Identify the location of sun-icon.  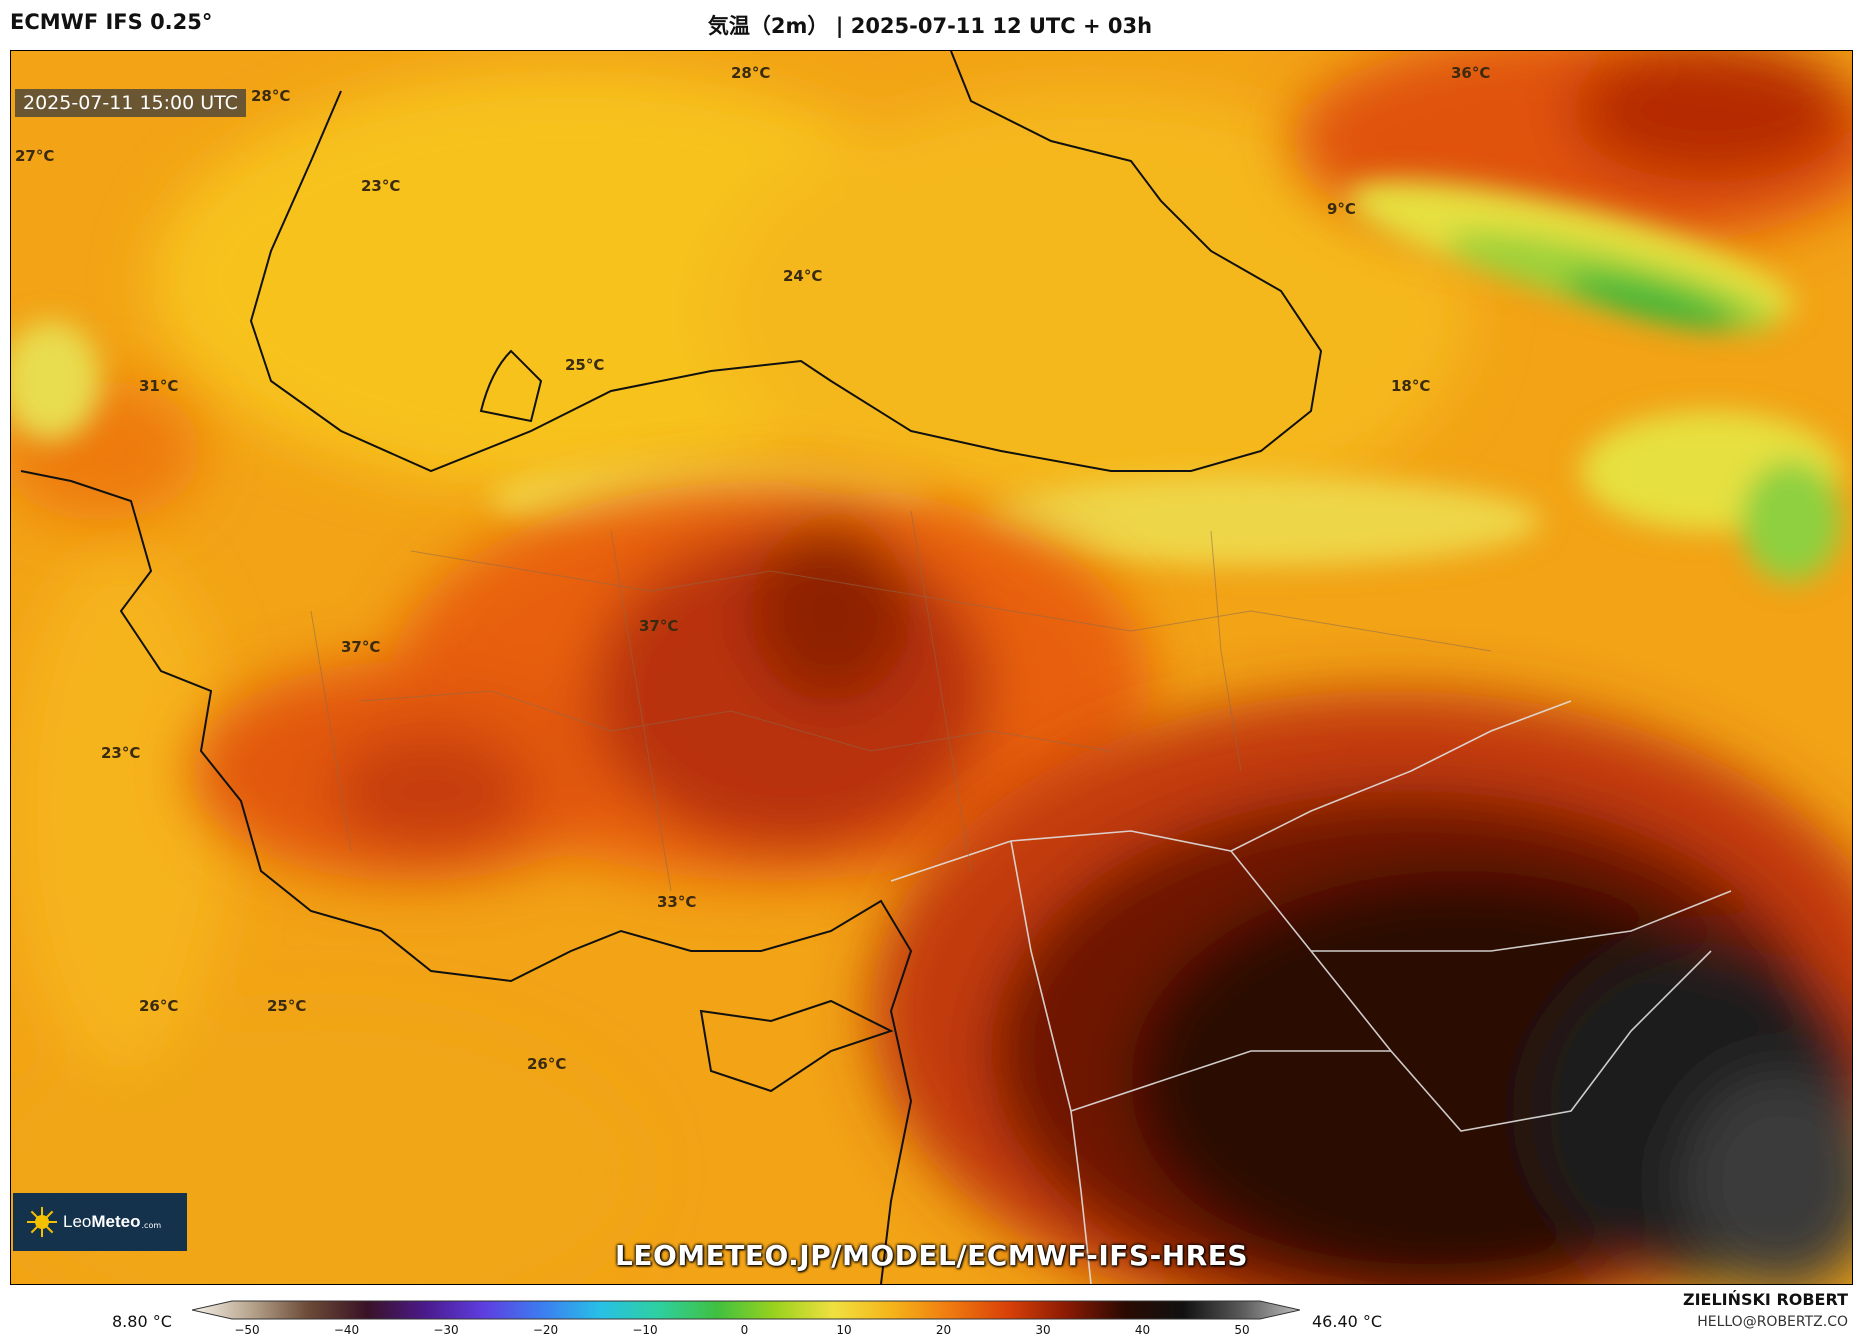
(42, 1222).